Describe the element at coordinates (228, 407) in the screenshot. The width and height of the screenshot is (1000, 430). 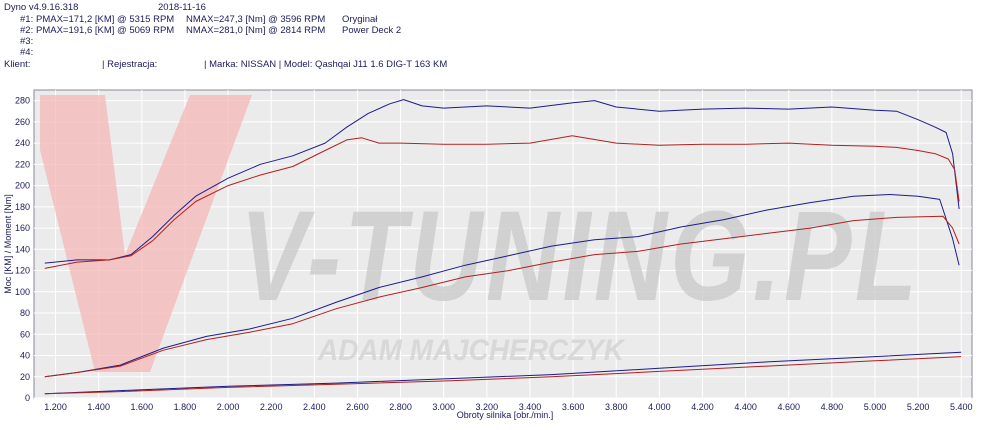
I see `x-tick-label: 2.000` at that location.